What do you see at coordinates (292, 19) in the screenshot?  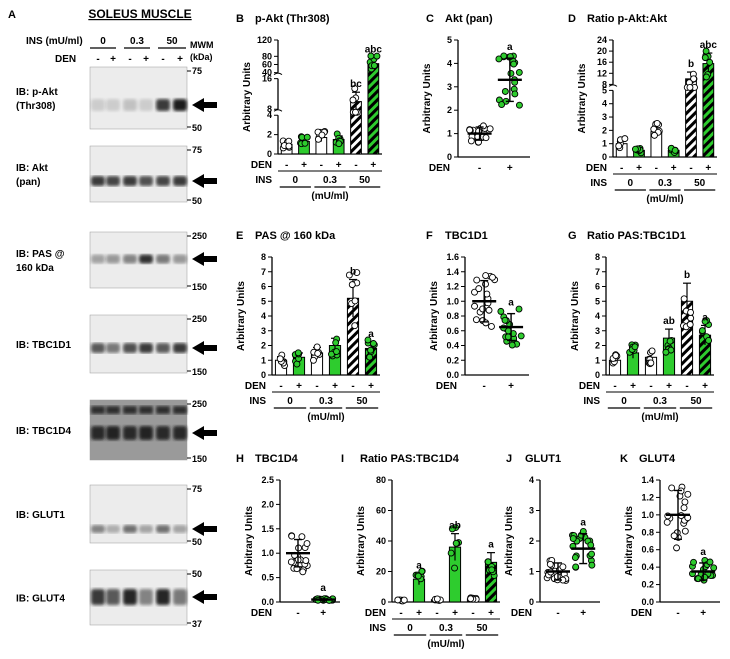 I see `chart-title: p-Akt (Thr308)` at bounding box center [292, 19].